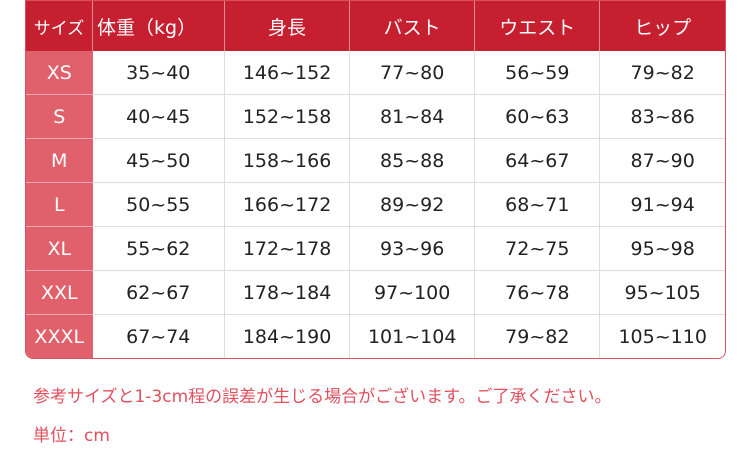 The width and height of the screenshot is (750, 467). What do you see at coordinates (412, 336) in the screenshot?
I see `table-cell: 101~104` at bounding box center [412, 336].